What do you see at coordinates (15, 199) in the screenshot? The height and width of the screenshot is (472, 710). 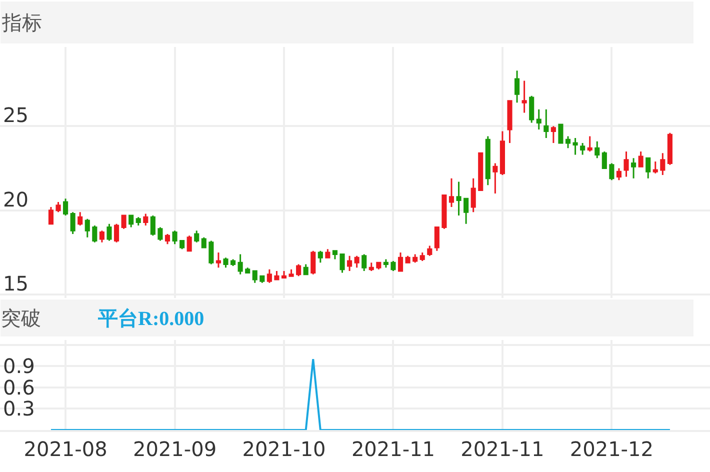 I see `y-tick-label: 20` at bounding box center [15, 199].